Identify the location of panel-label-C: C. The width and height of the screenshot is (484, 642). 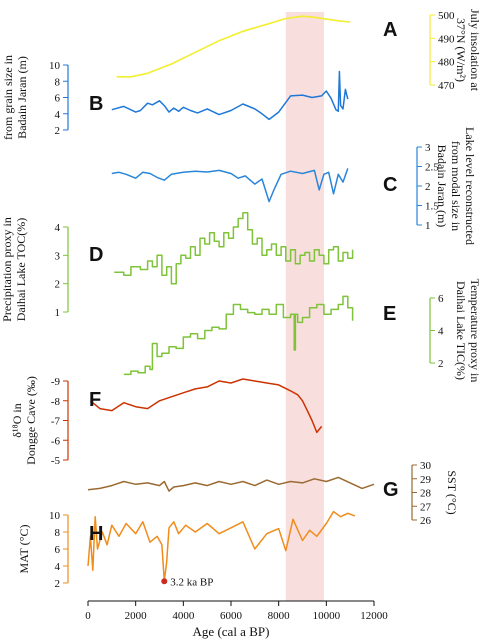
(390, 185).